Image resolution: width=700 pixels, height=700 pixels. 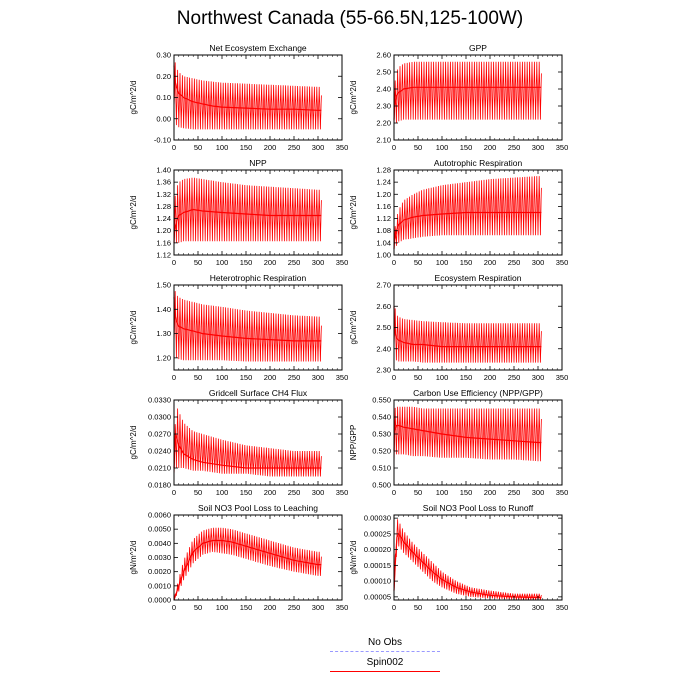 What do you see at coordinates (478, 163) in the screenshot?
I see `panel-title: Autotrophic Respiration` at bounding box center [478, 163].